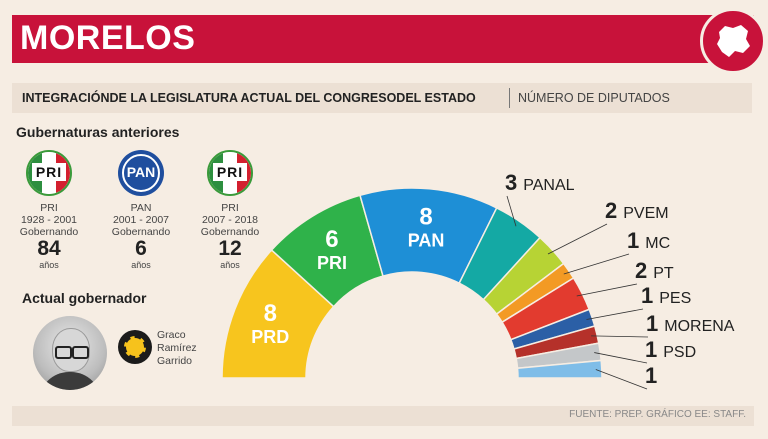 Image resolution: width=768 pixels, height=439 pixels. Describe the element at coordinates (657, 414) in the screenshot. I see `source-credit: FUENTE: PREP. GRÁFICO EE: STAFF.` at that location.